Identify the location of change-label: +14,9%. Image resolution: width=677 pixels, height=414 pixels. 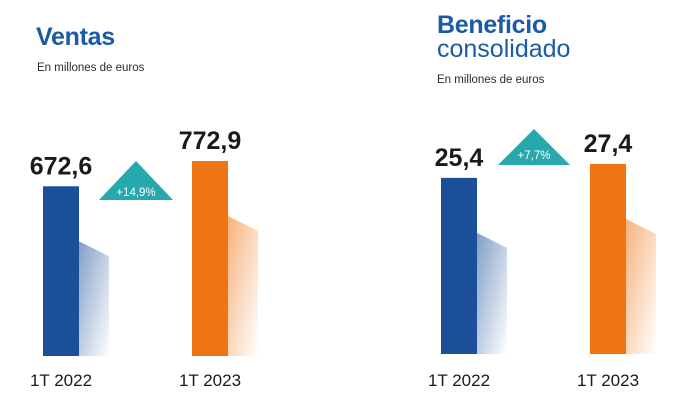
(135, 193).